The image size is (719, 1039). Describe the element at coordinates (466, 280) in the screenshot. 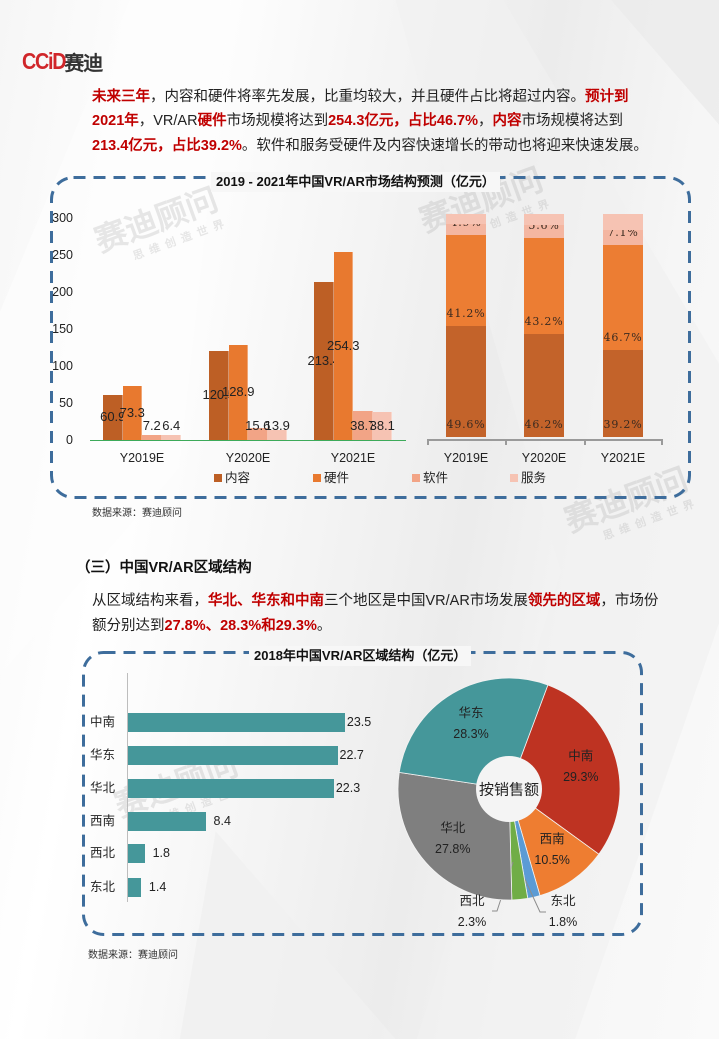

I see `stacked-segment-硬件` at that location.